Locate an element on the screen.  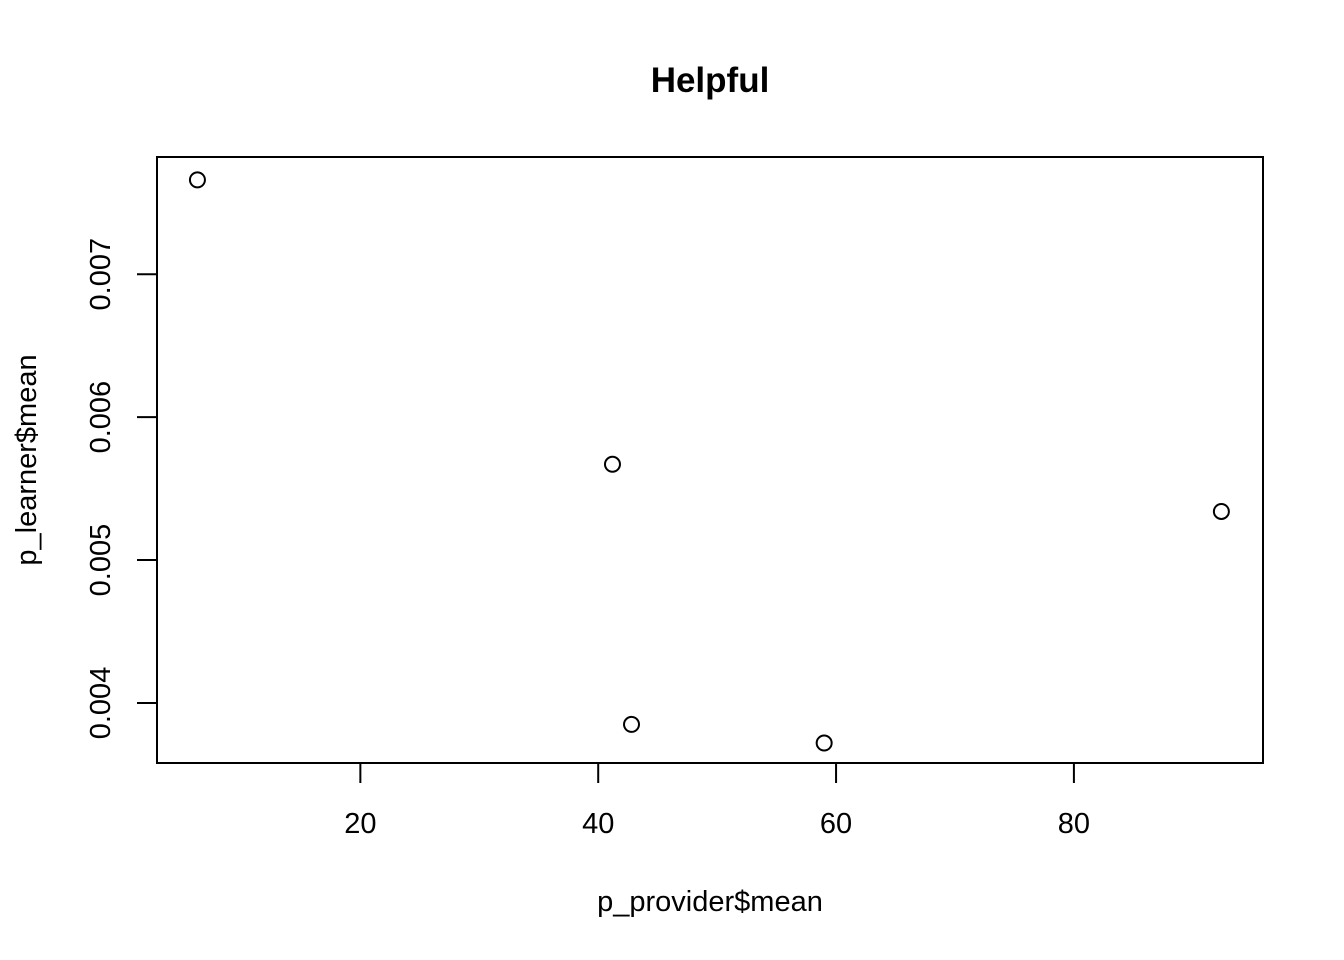
x-tick-label: 20 is located at coordinates (360, 824).